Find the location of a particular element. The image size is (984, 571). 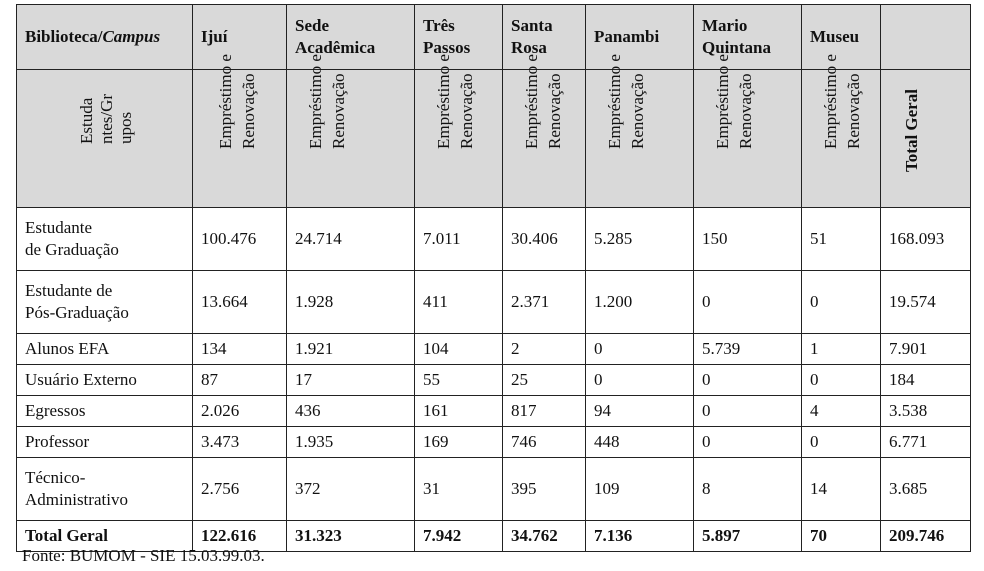

row-total-cell: 3.685 is located at coordinates (925, 489).